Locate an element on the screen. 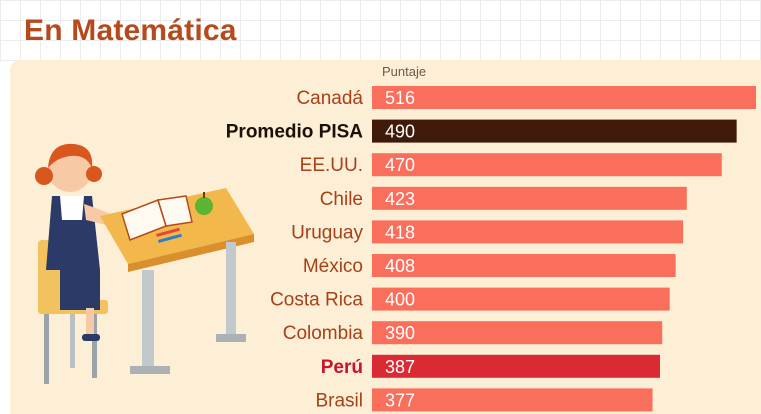  grid-background is located at coordinates (380, 31).